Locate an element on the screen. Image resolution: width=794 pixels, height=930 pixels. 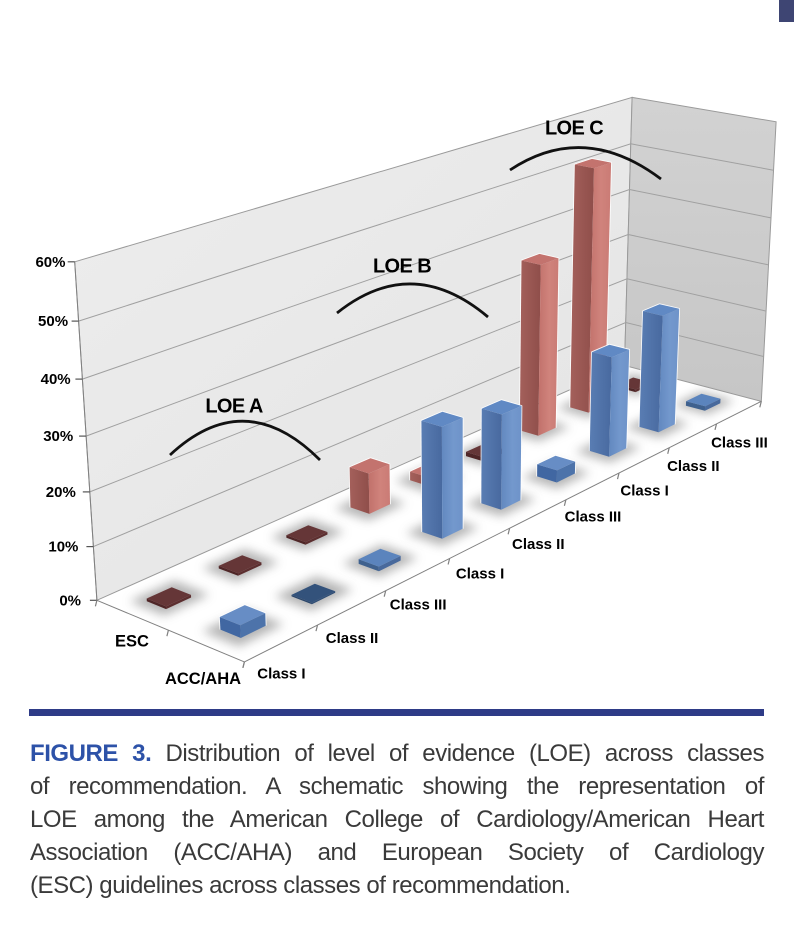
svg-text: 50% is located at coordinates (53, 321).